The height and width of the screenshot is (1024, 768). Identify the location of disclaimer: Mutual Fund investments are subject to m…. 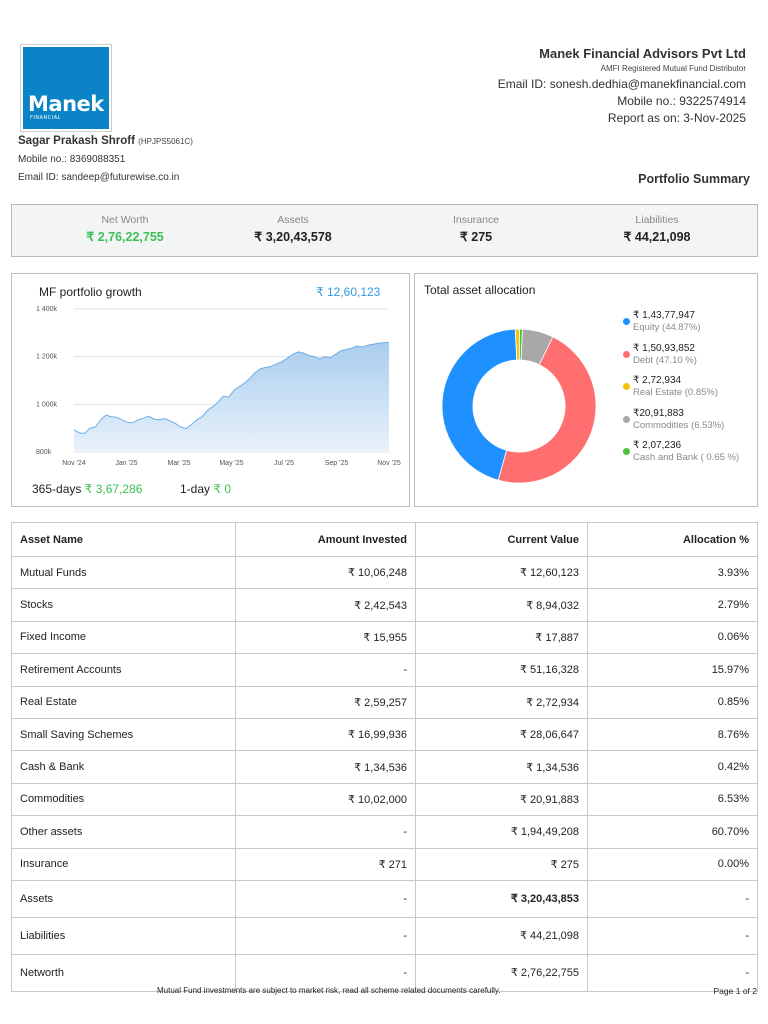
(329, 990).